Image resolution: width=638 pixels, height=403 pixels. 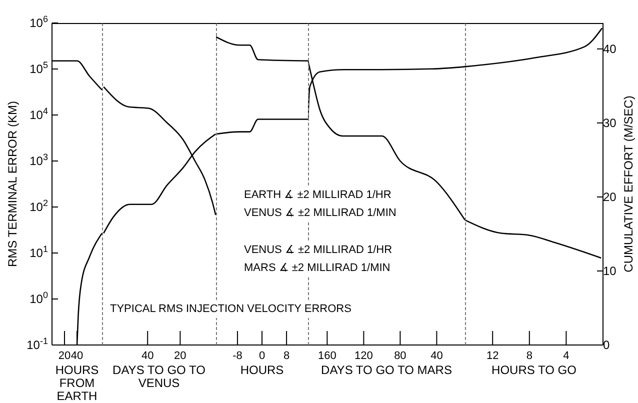 I want to click on x-tick-label: 4, so click(x=566, y=356).